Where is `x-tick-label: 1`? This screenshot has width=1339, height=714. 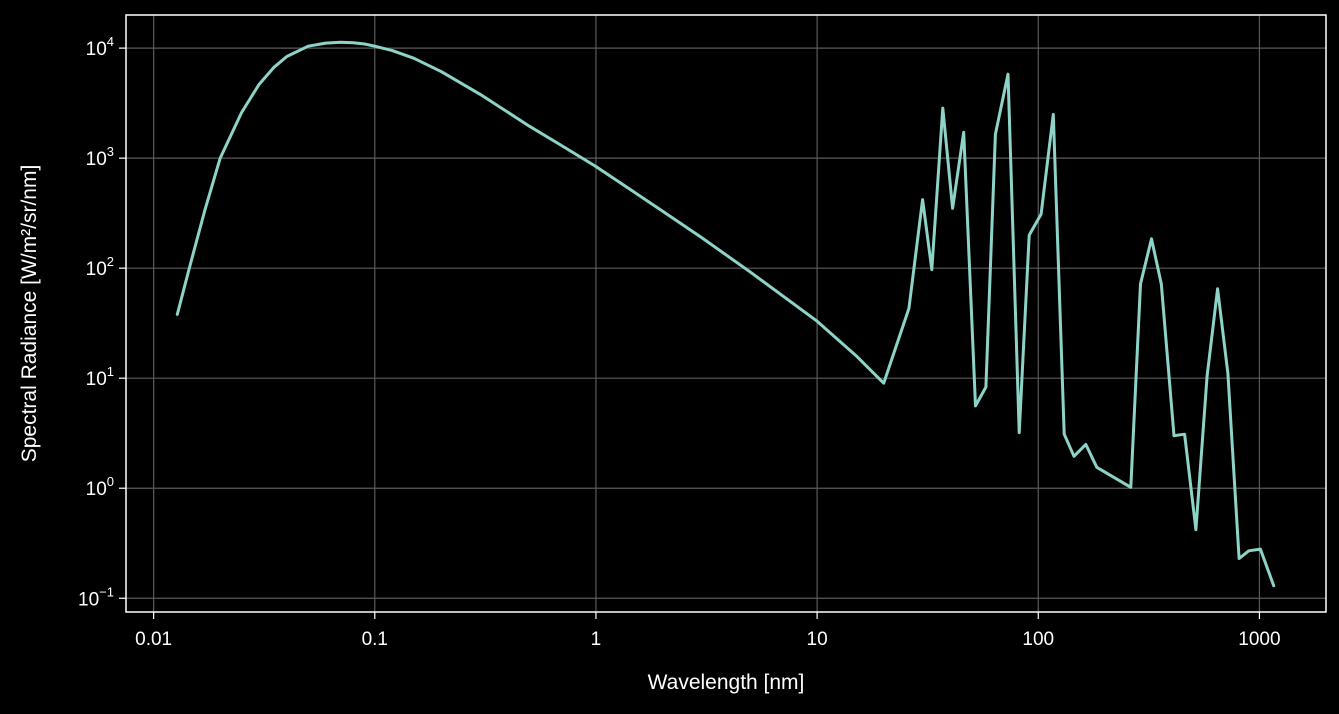 x-tick-label: 1 is located at coordinates (596, 639).